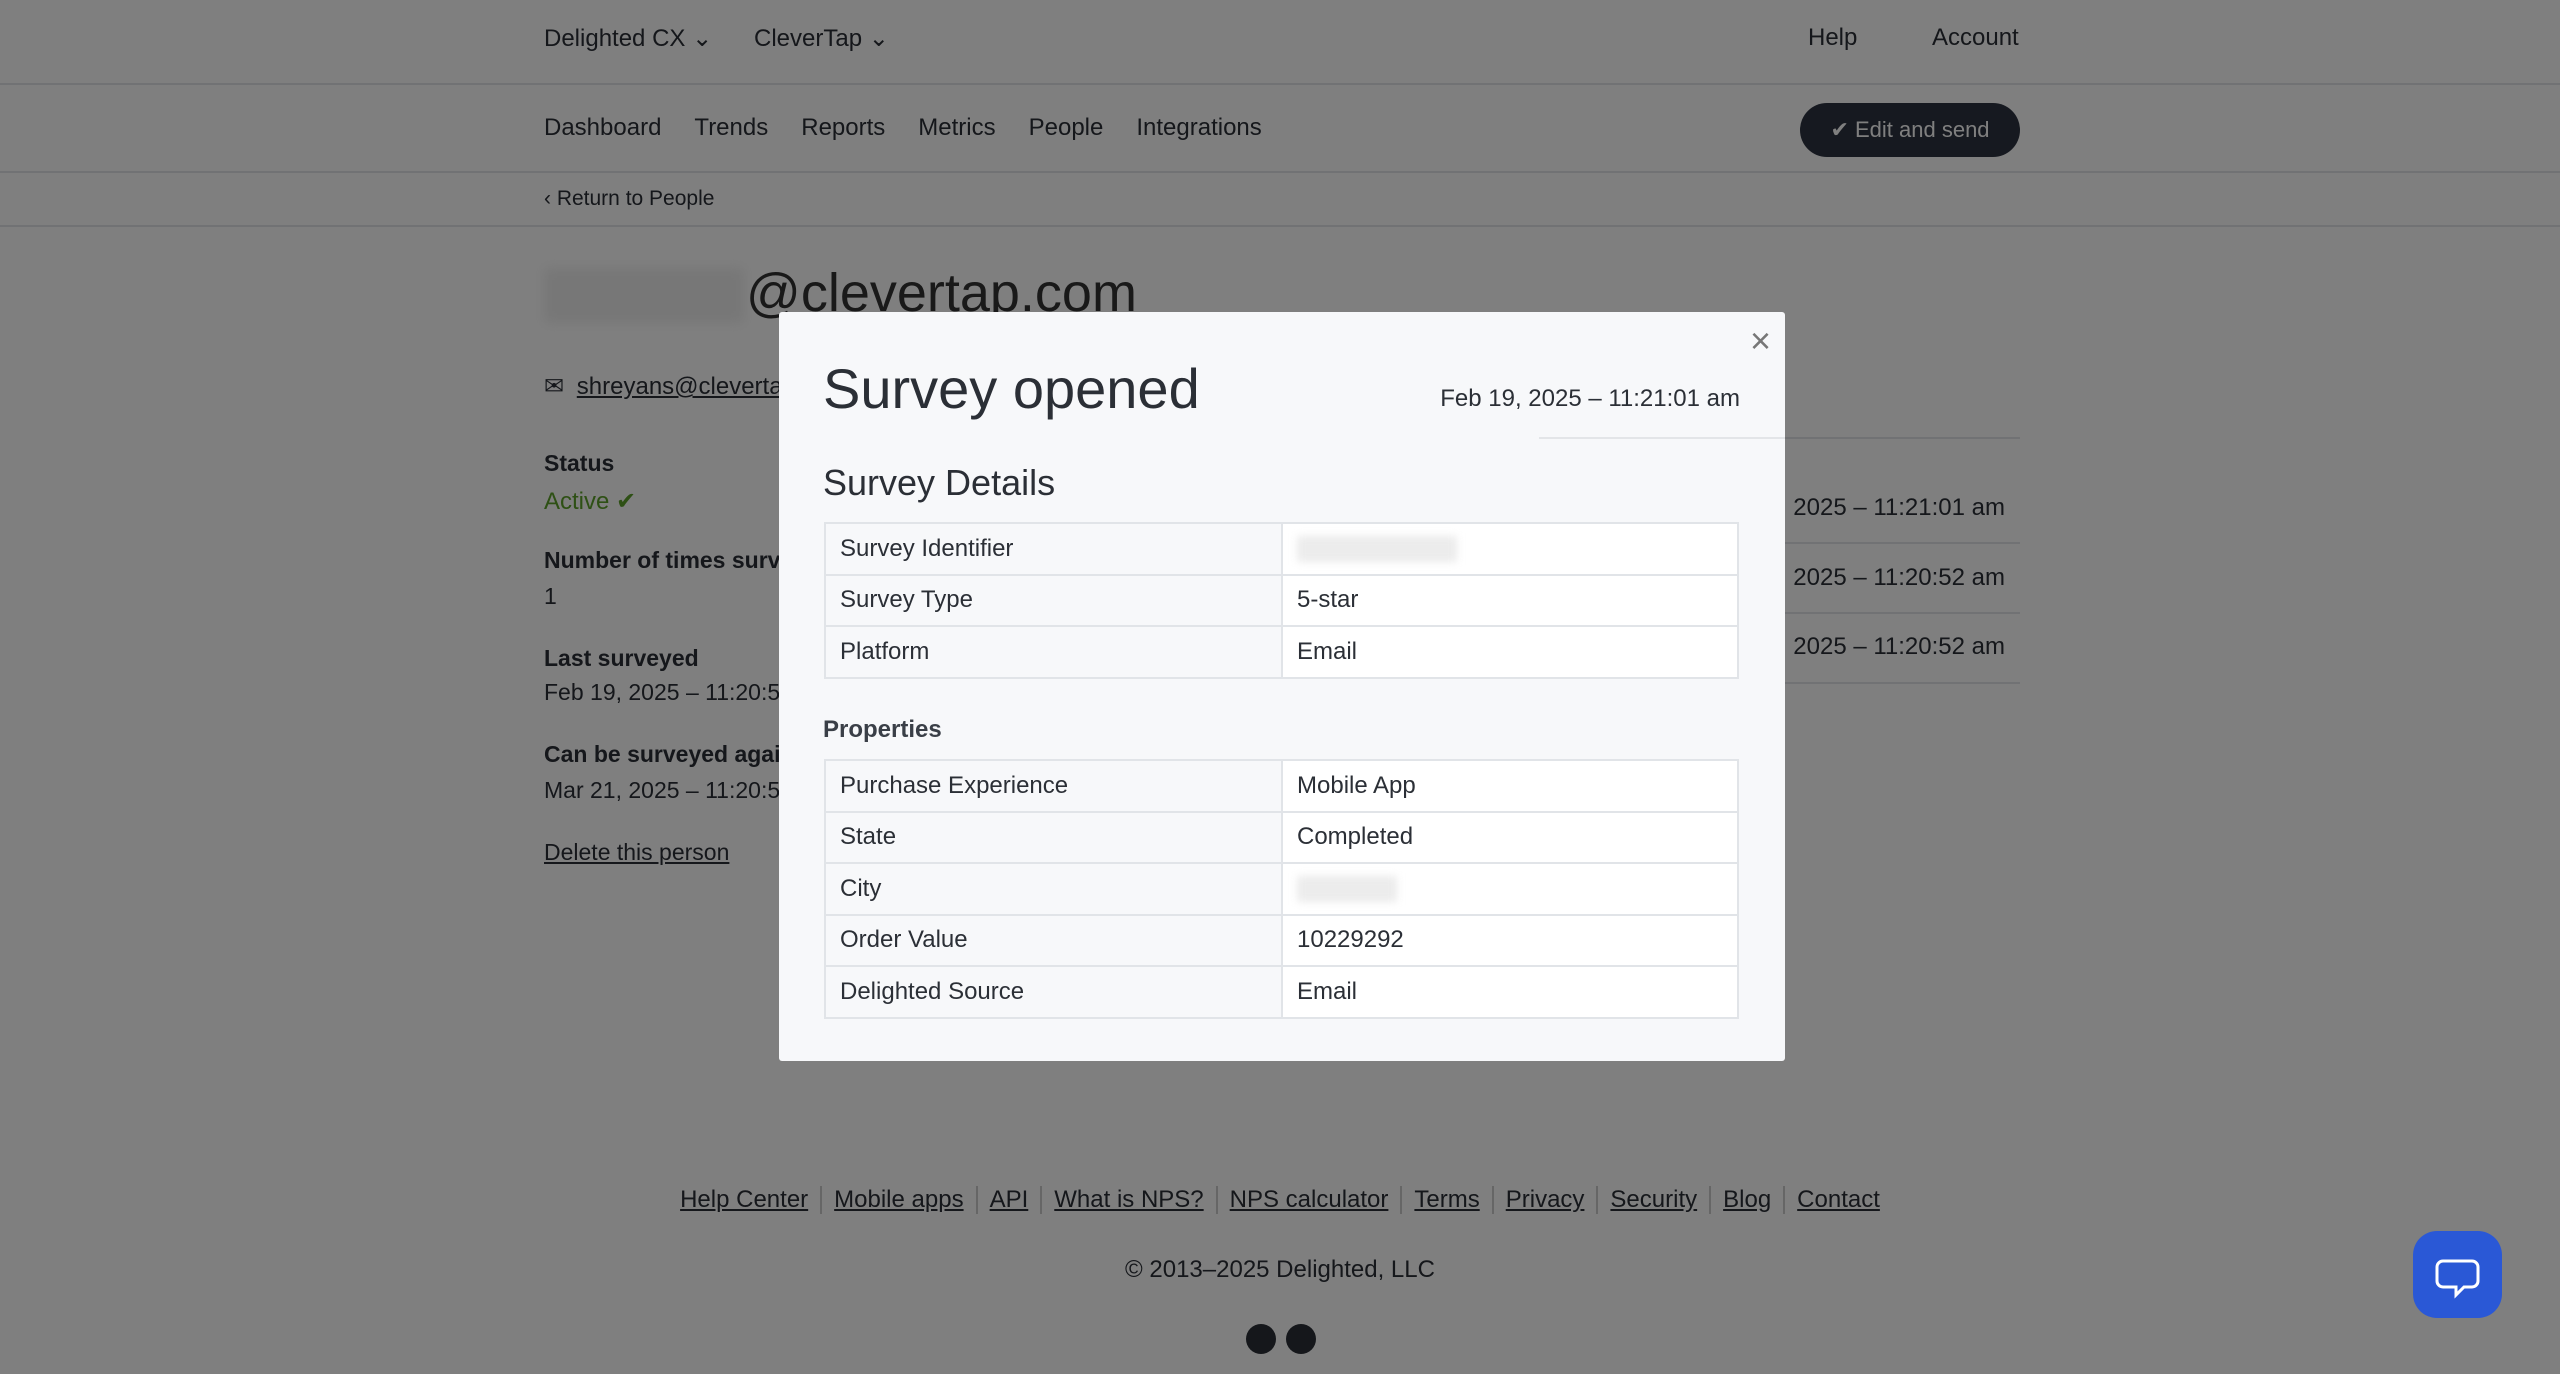 Image resolution: width=2560 pixels, height=1374 pixels. I want to click on chat-icon, so click(2457, 1279).